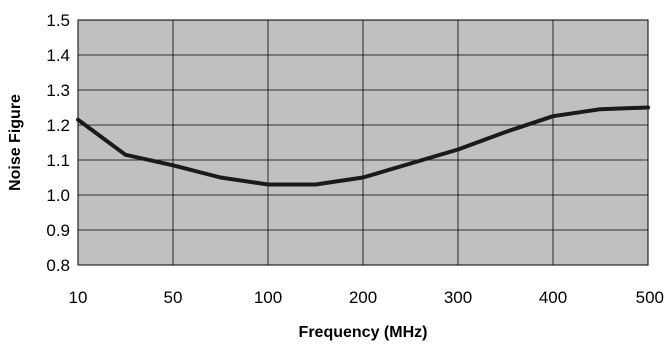 This screenshot has width=665, height=350. What do you see at coordinates (78, 297) in the screenshot?
I see `x-tick-label: 10` at bounding box center [78, 297].